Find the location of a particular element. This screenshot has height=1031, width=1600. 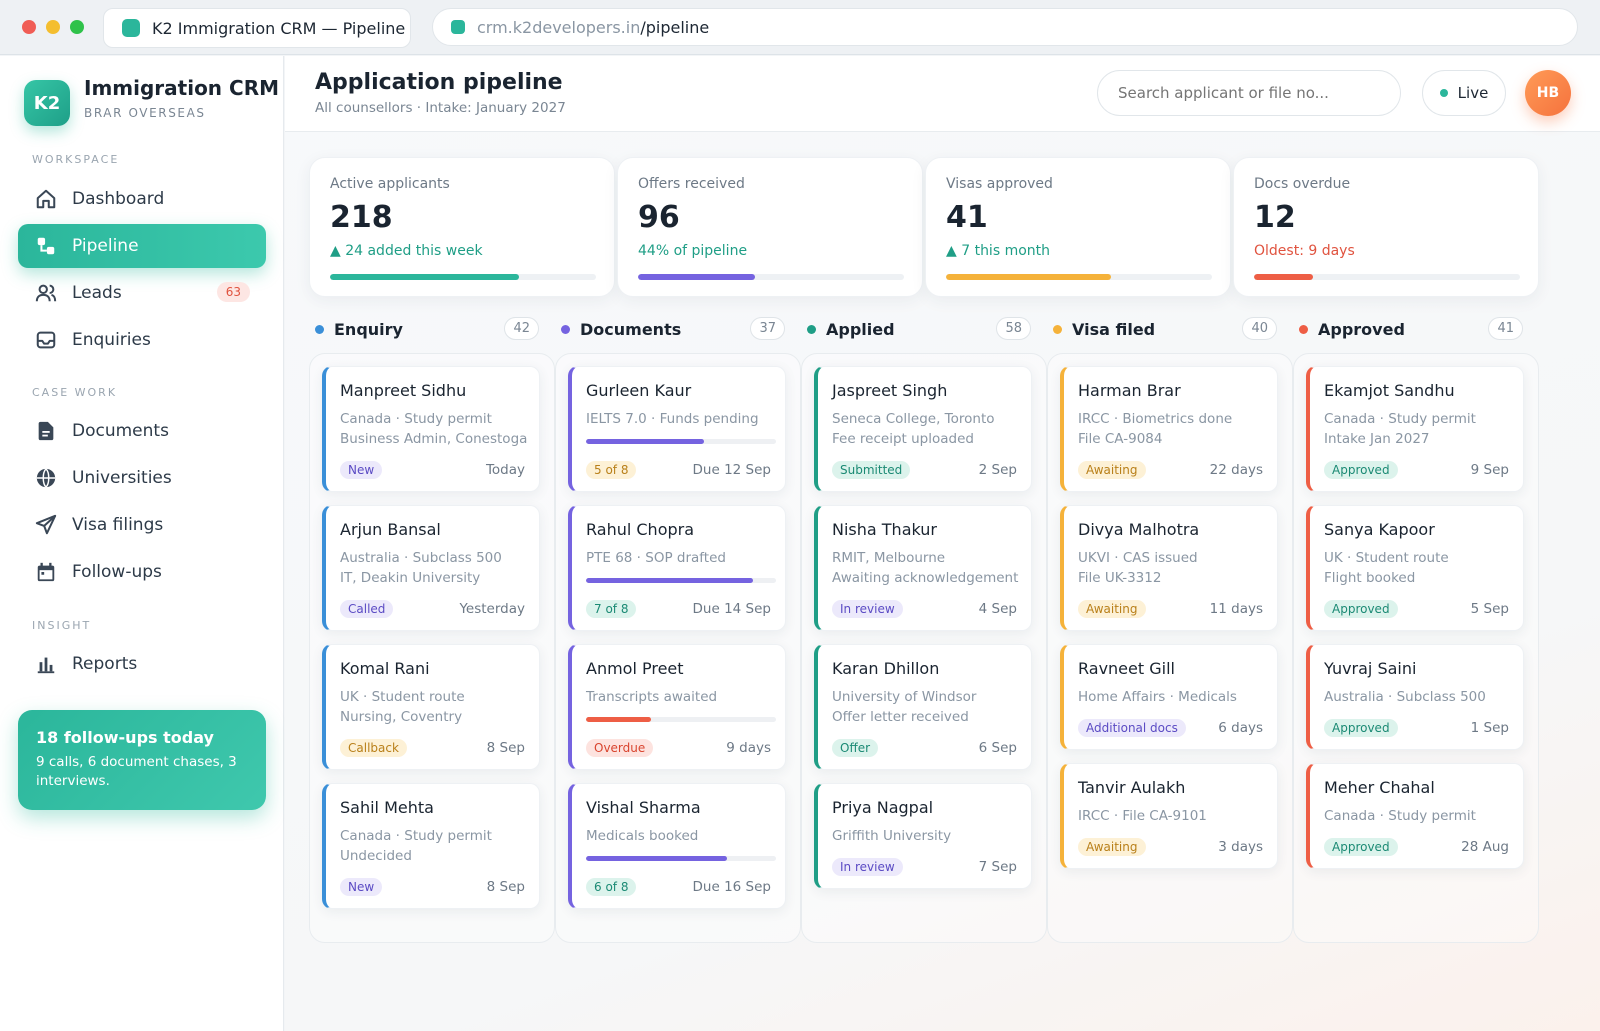

promo-title: 18 follow-ups today is located at coordinates (125, 737).